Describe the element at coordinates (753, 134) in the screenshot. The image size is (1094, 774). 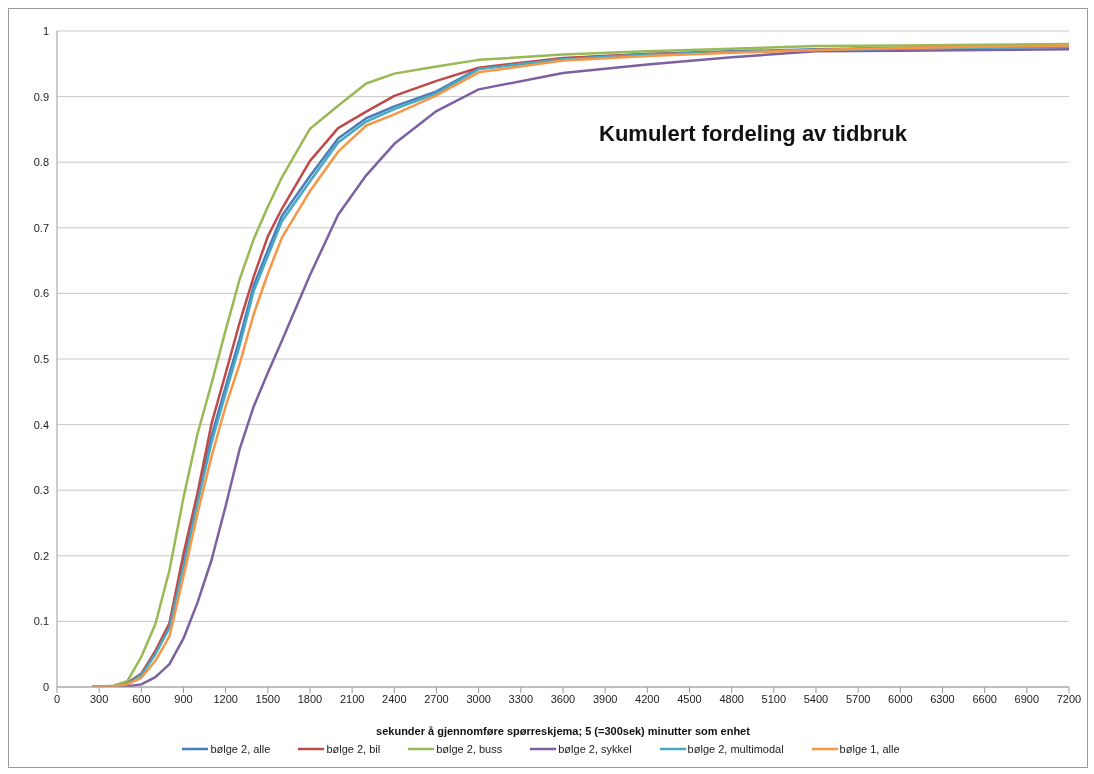
I see `text: Kumulert fordeling av tidbruk` at that location.